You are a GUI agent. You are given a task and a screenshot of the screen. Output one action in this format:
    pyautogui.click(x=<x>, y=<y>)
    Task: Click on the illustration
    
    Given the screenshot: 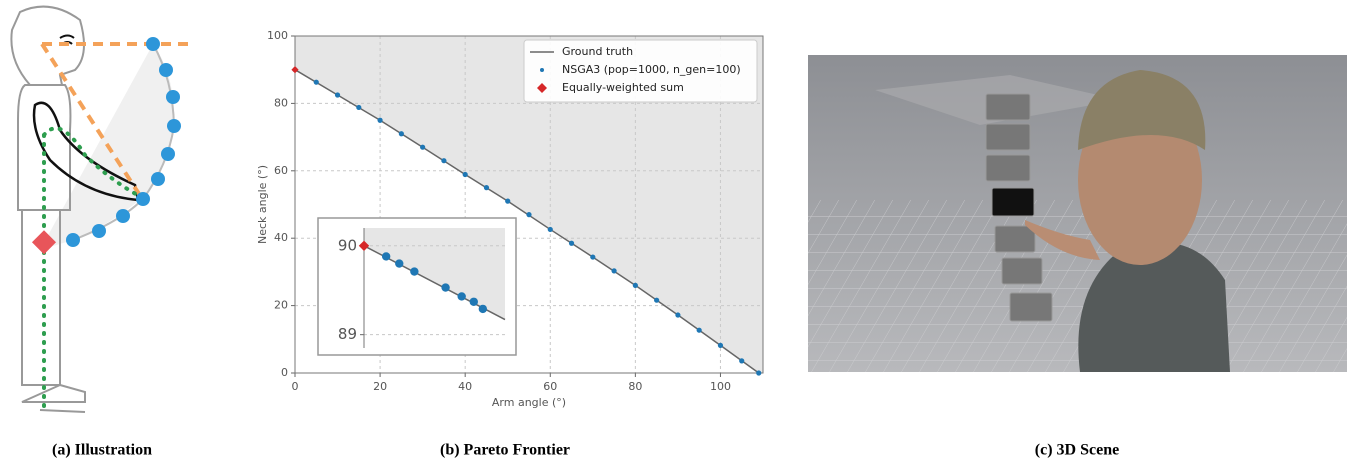 What is the action you would take?
    pyautogui.click(x=102, y=209)
    